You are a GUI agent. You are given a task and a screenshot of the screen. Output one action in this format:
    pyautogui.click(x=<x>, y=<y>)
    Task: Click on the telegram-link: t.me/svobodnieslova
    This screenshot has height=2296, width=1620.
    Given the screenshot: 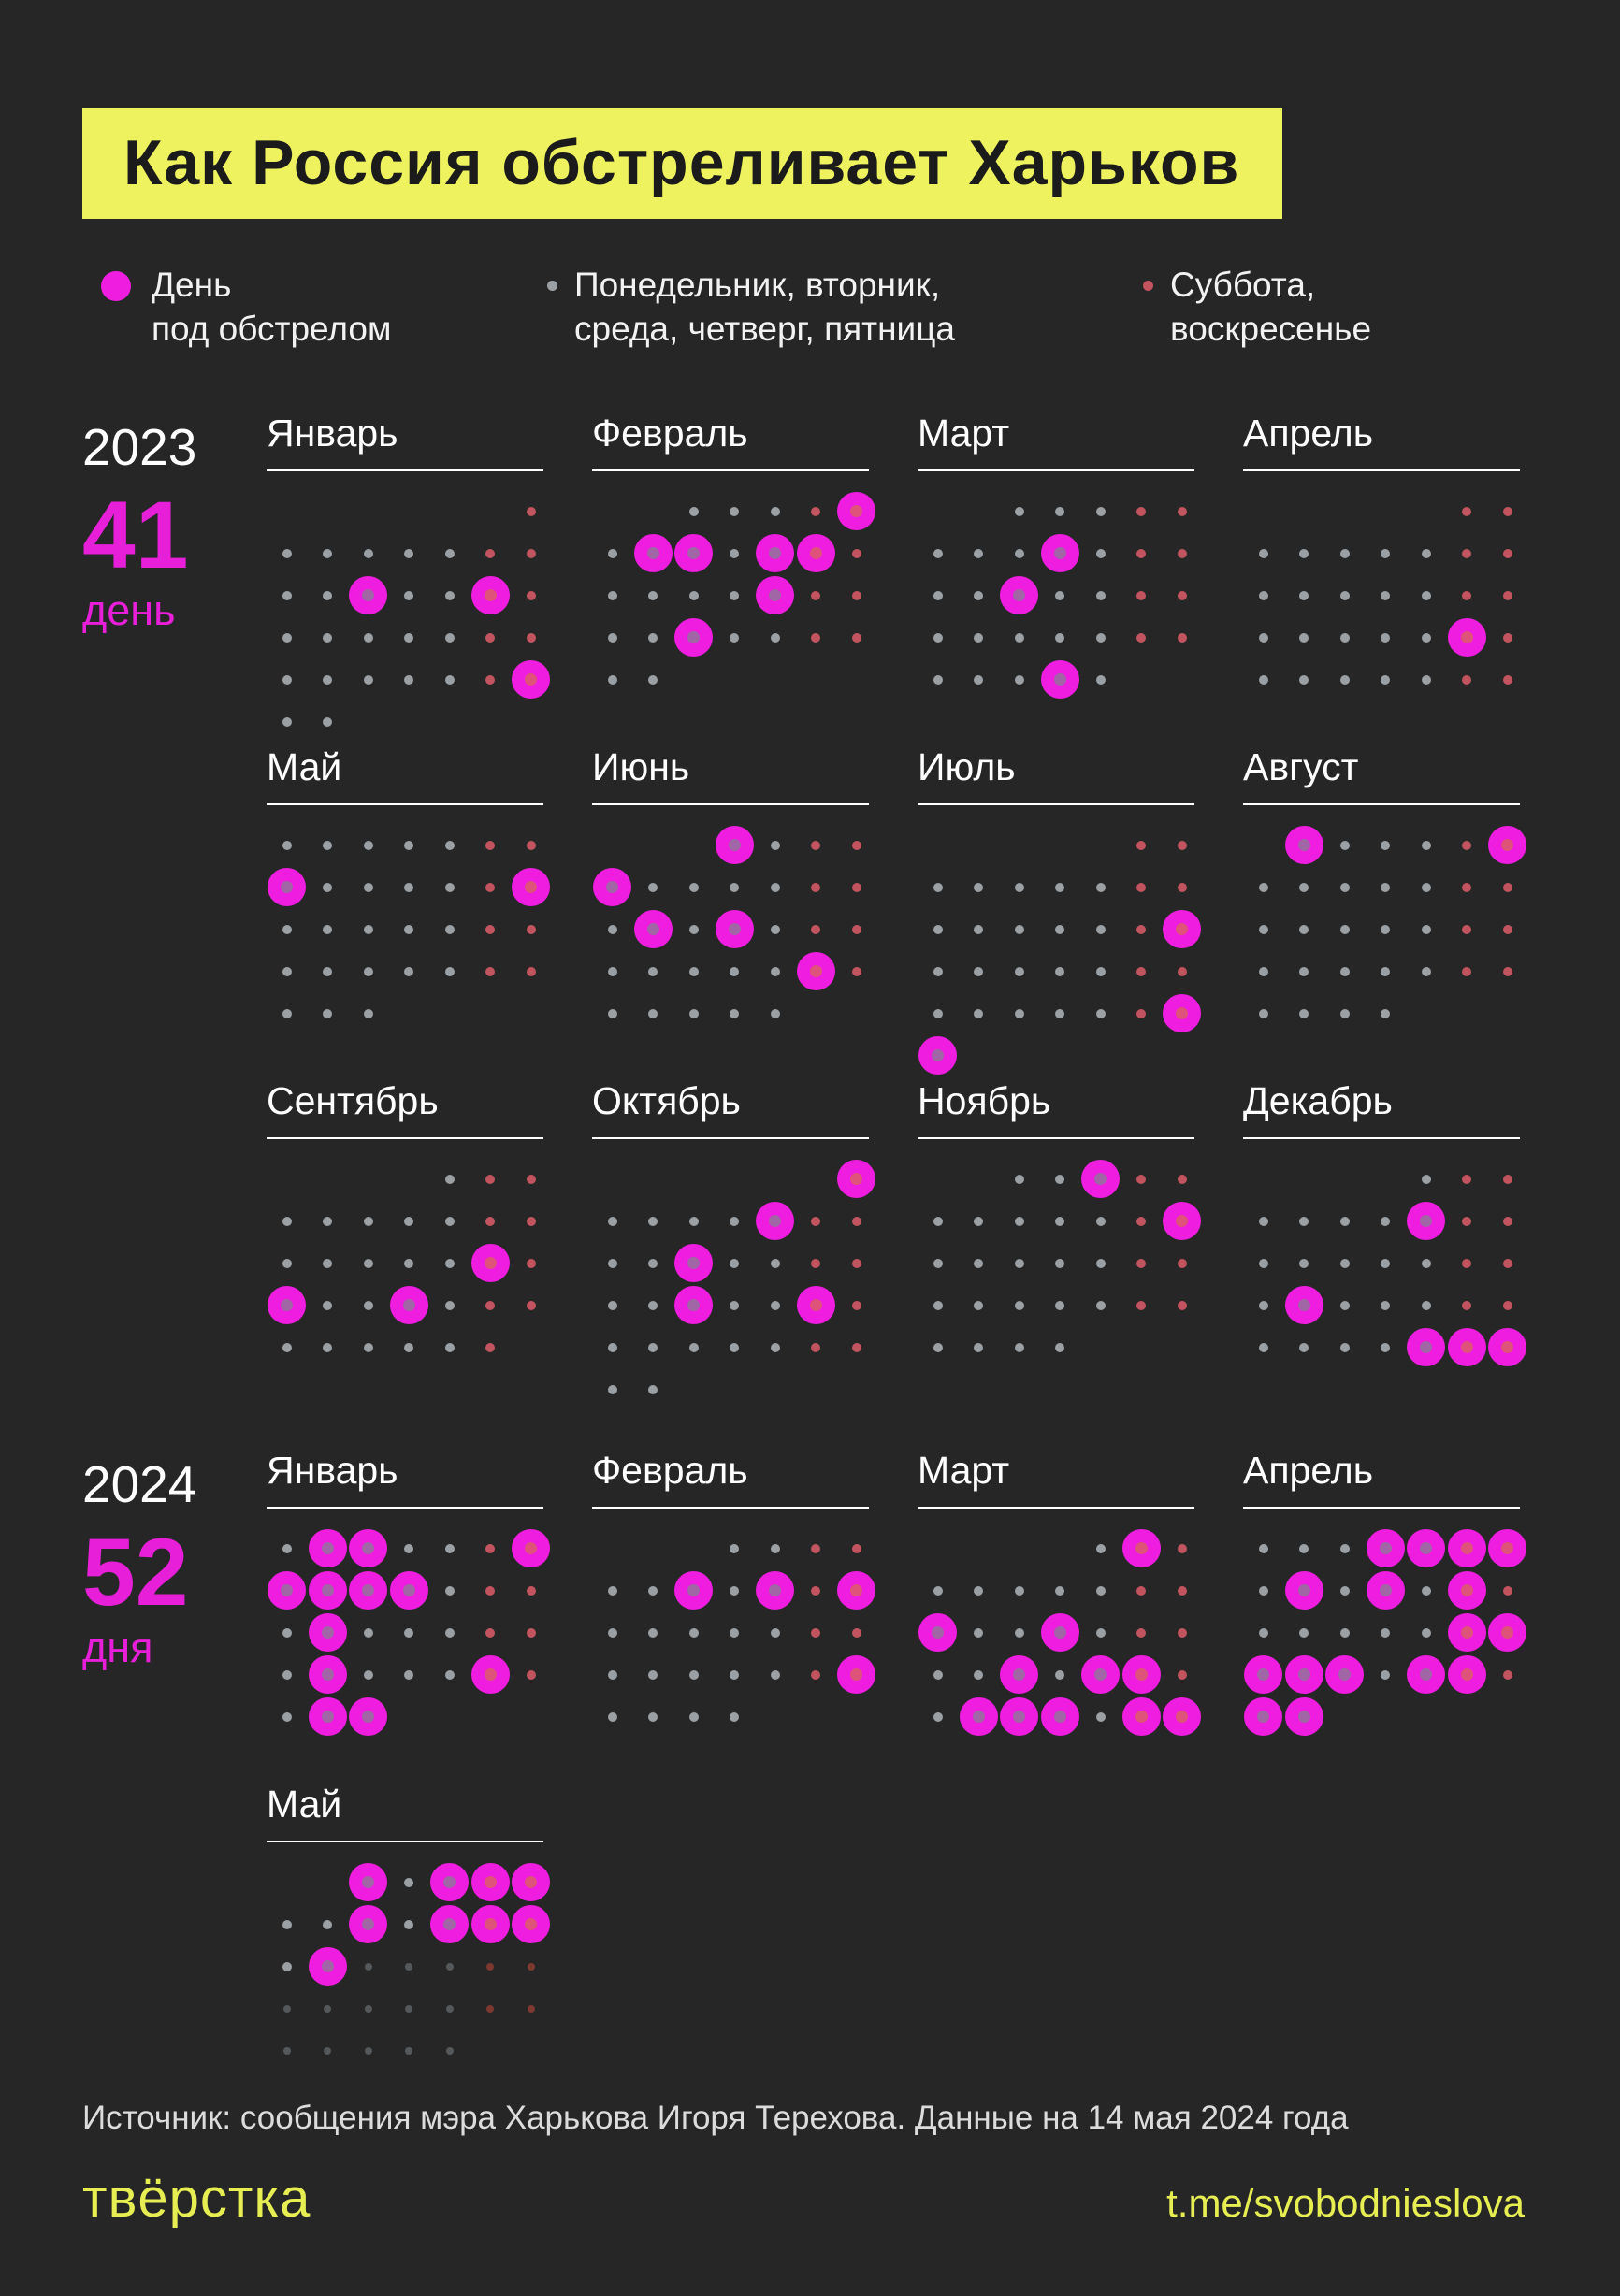 What is the action you would take?
    pyautogui.click(x=1345, y=2203)
    